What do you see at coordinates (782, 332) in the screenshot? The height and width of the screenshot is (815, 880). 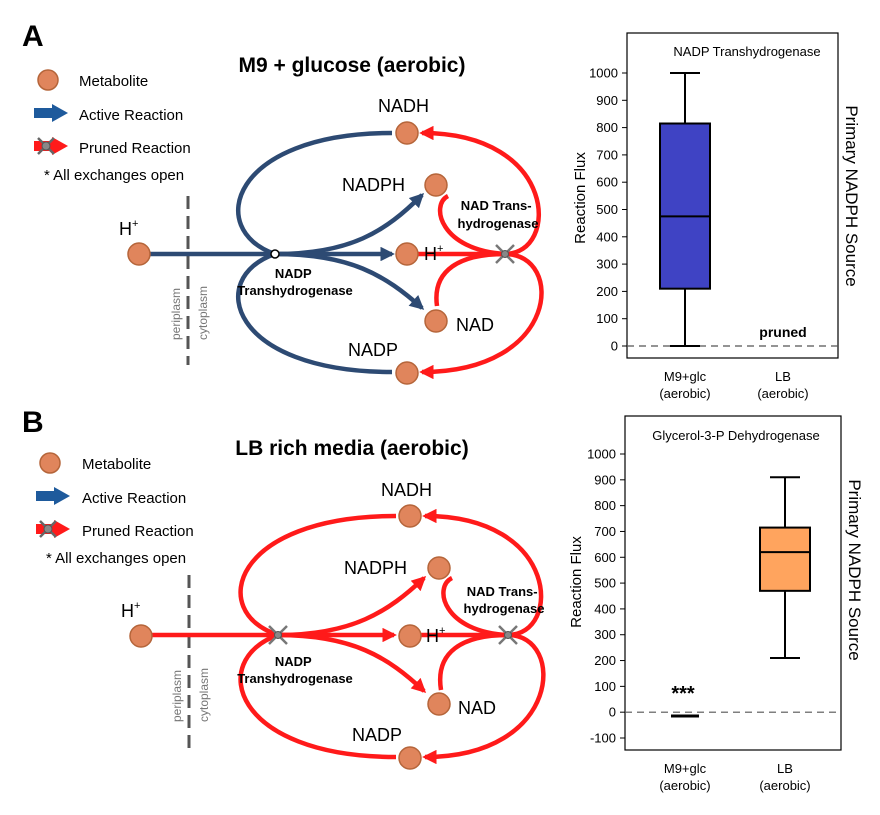 I see `chart-annotation: pruned` at bounding box center [782, 332].